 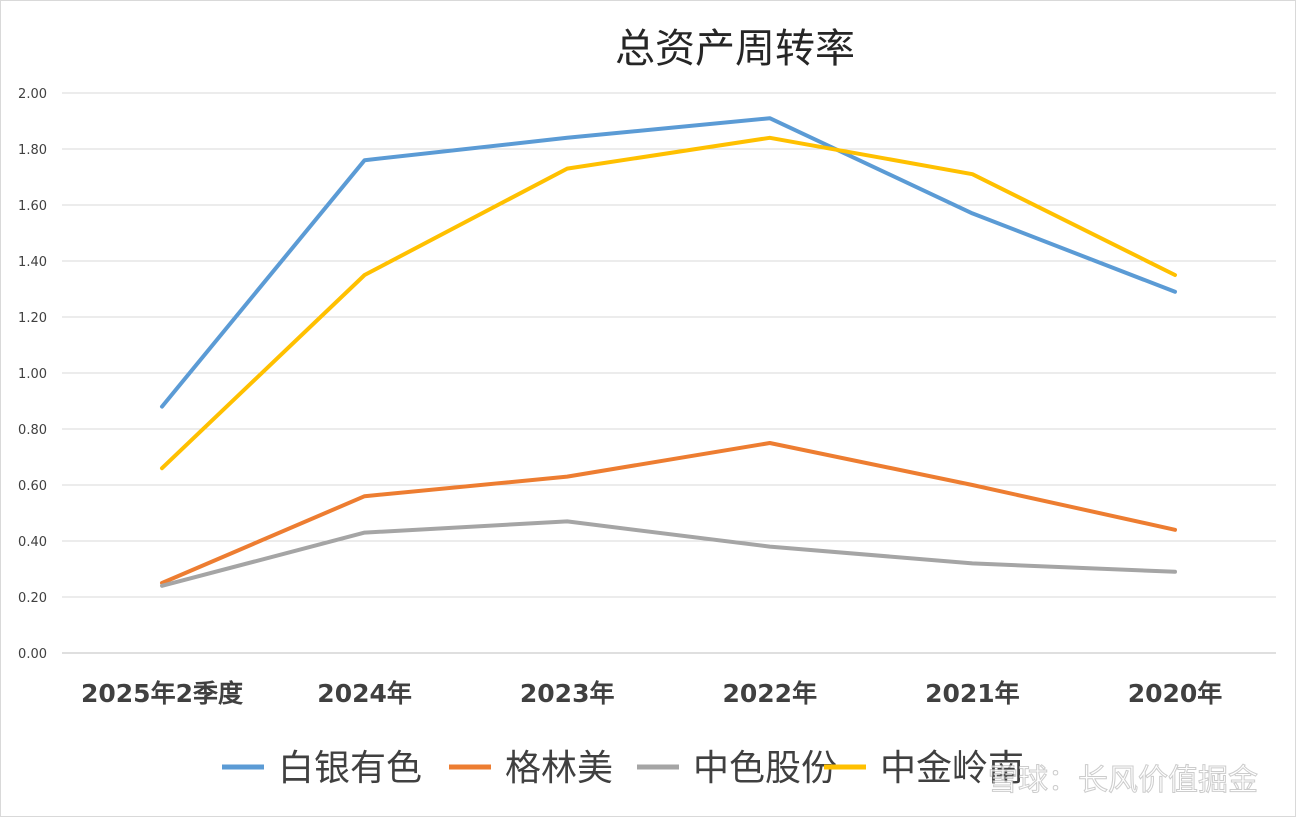 I want to click on chart-title: 总资产周转率, so click(x=735, y=49).